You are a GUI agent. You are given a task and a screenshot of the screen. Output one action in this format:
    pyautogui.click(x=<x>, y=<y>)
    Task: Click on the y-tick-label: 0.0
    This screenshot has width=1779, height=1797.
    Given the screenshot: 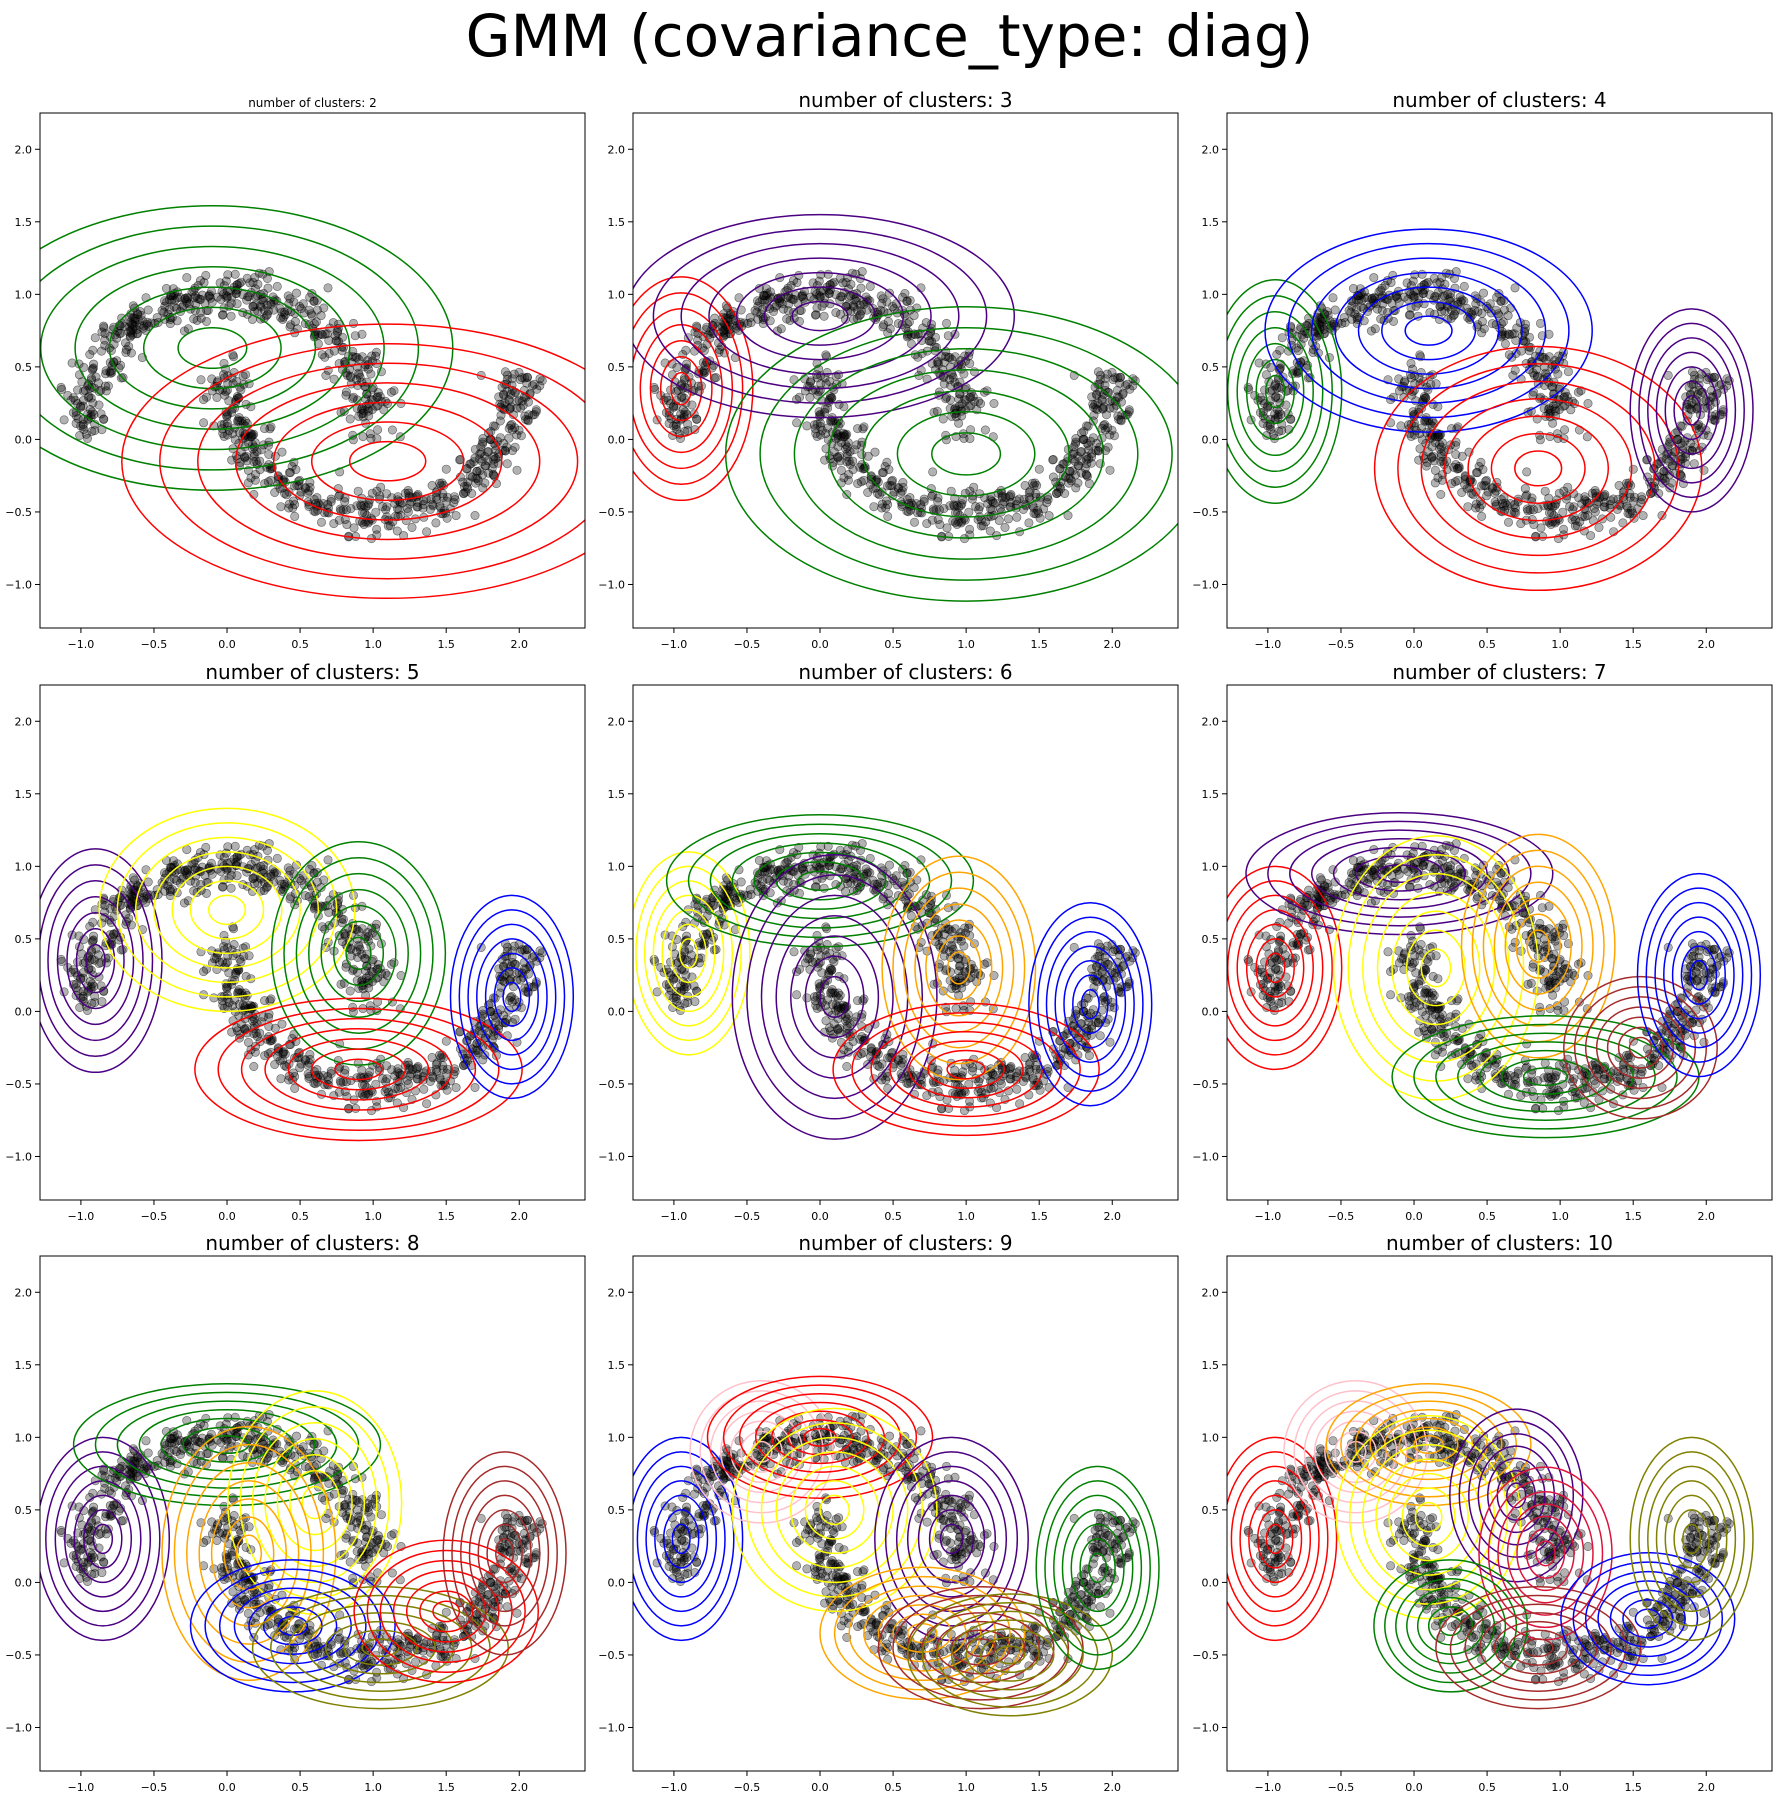 What is the action you would take?
    pyautogui.click(x=24, y=1011)
    